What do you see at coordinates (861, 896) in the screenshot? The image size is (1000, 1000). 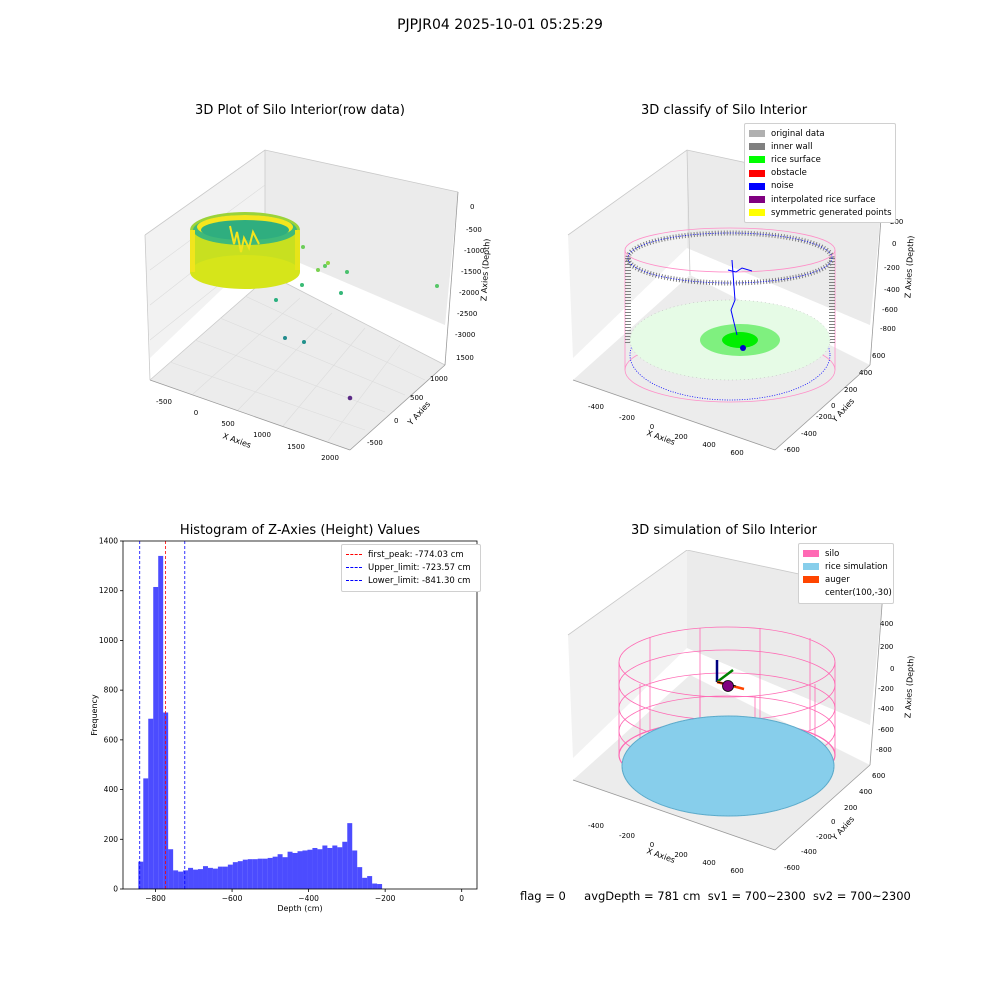 I see `sv2-text: sv2 = 700~2300` at bounding box center [861, 896].